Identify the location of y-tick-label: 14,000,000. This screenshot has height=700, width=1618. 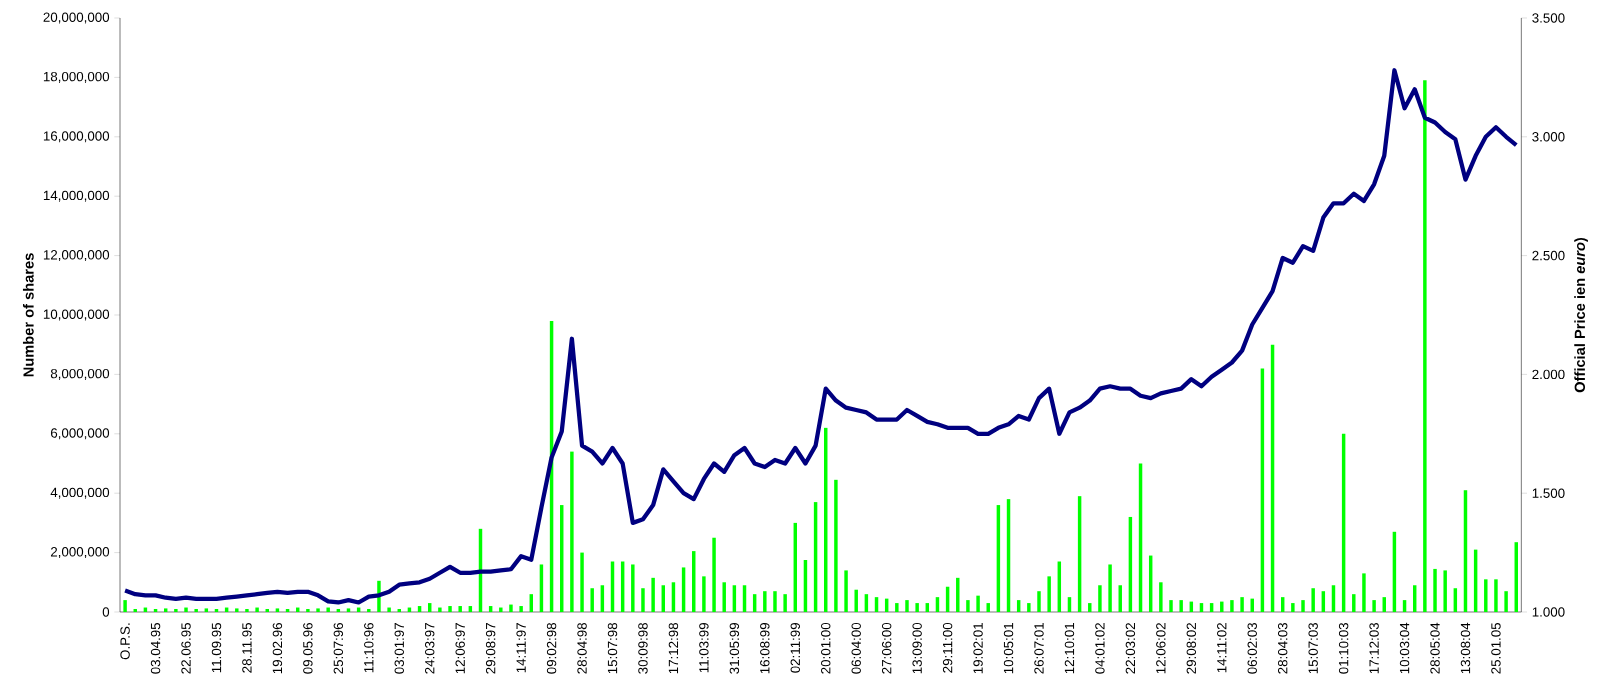
(76, 196).